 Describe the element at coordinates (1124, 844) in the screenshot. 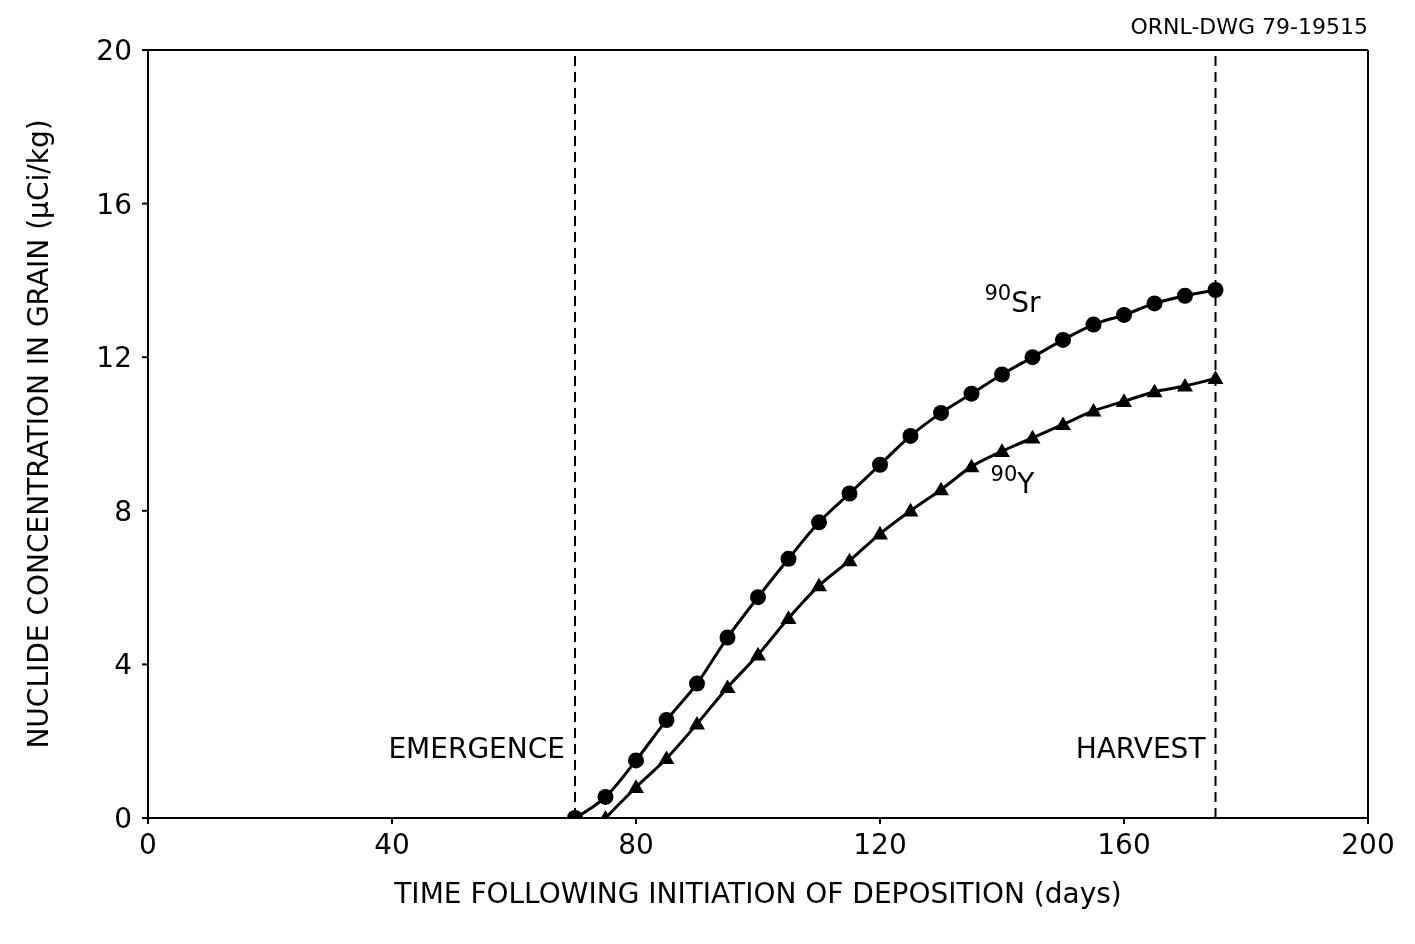

I see `x-tick-label: 160` at that location.